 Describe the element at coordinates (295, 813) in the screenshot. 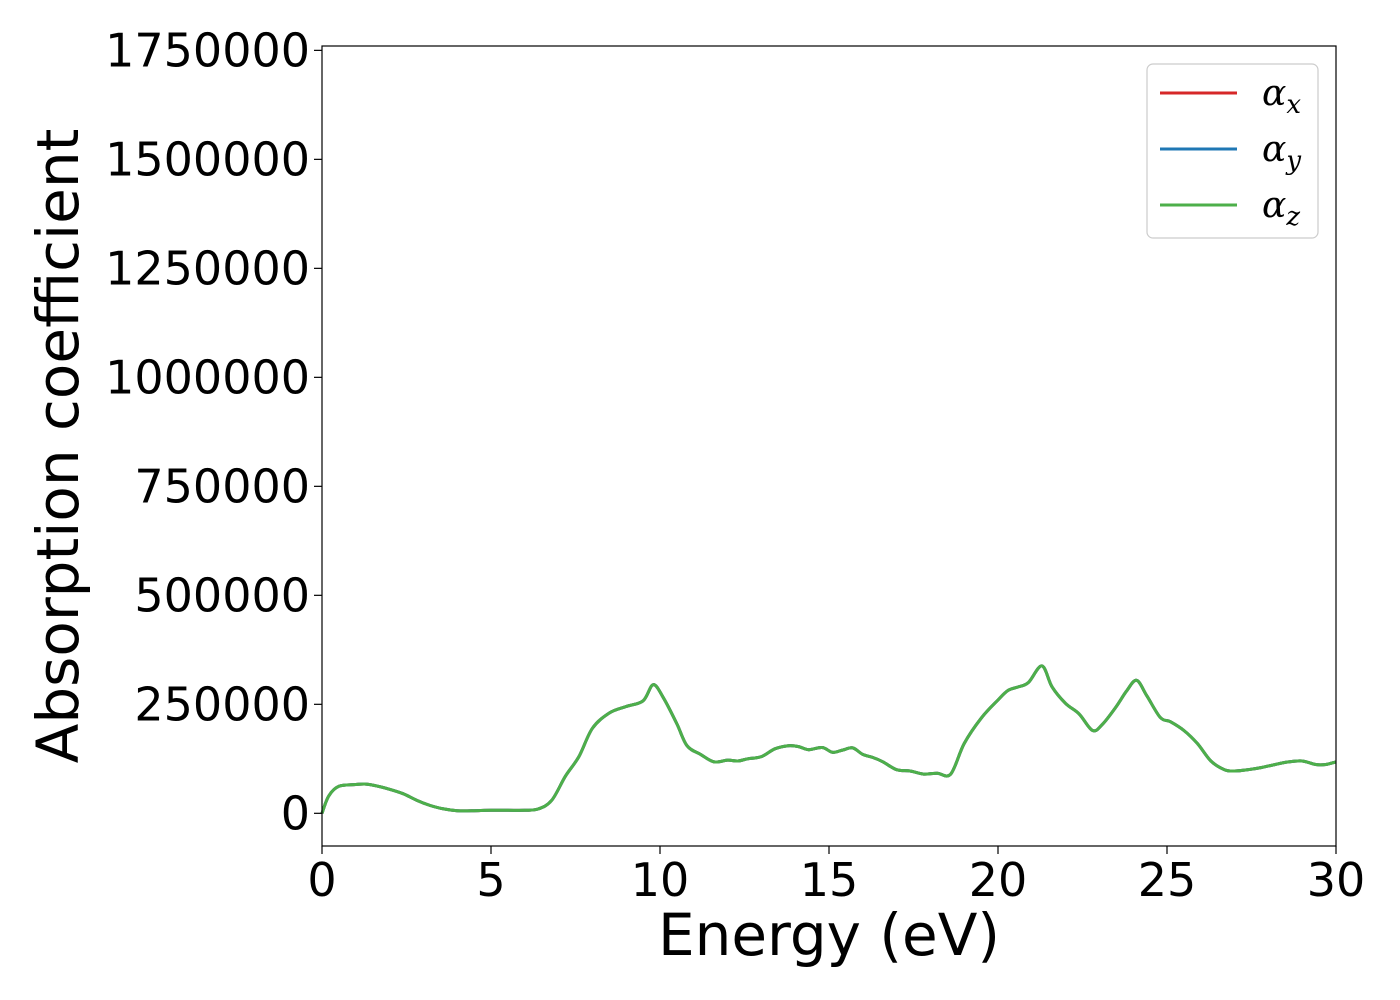

I see `y-tick-label: 0` at that location.